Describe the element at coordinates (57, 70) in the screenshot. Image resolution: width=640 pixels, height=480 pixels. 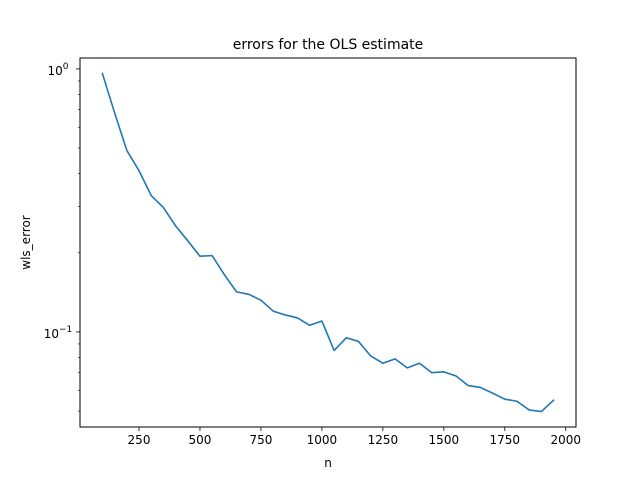
I see `y-tick-label: 10⁰` at that location.